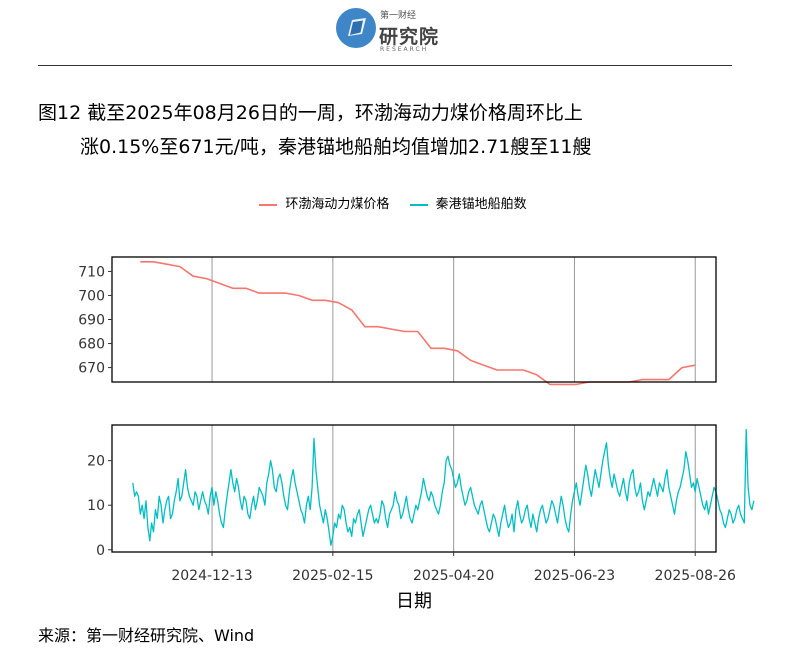  Describe the element at coordinates (418, 204) in the screenshot. I see `legend-swatch-ships` at that location.